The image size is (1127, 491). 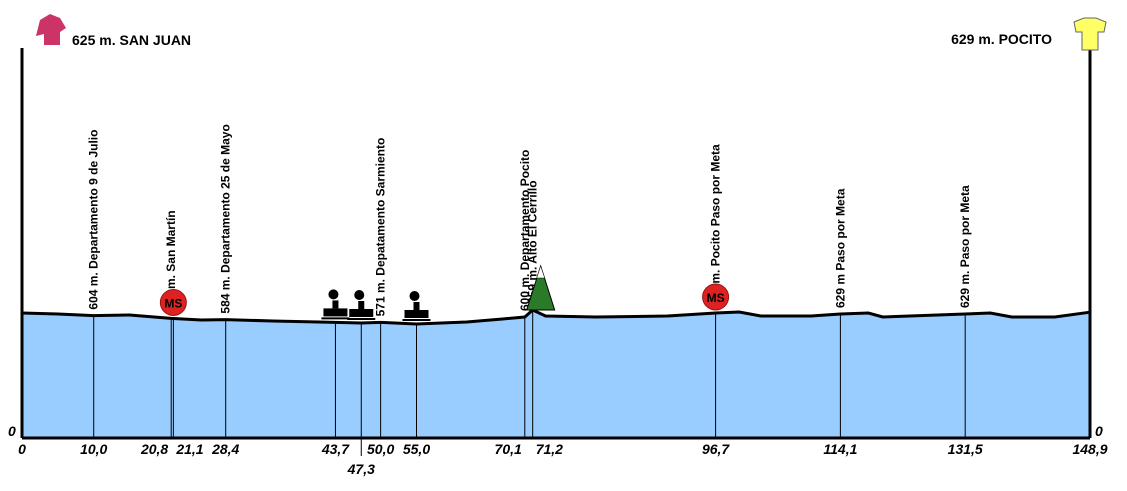 I want to click on start-jersey, so click(x=51, y=29).